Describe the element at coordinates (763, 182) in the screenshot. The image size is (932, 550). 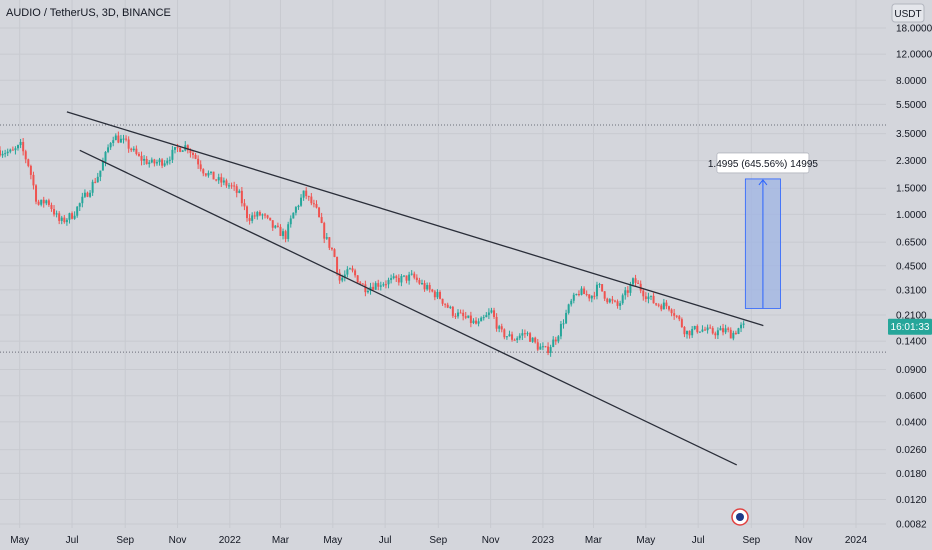
I see `measure-arrow-head-icon` at that location.